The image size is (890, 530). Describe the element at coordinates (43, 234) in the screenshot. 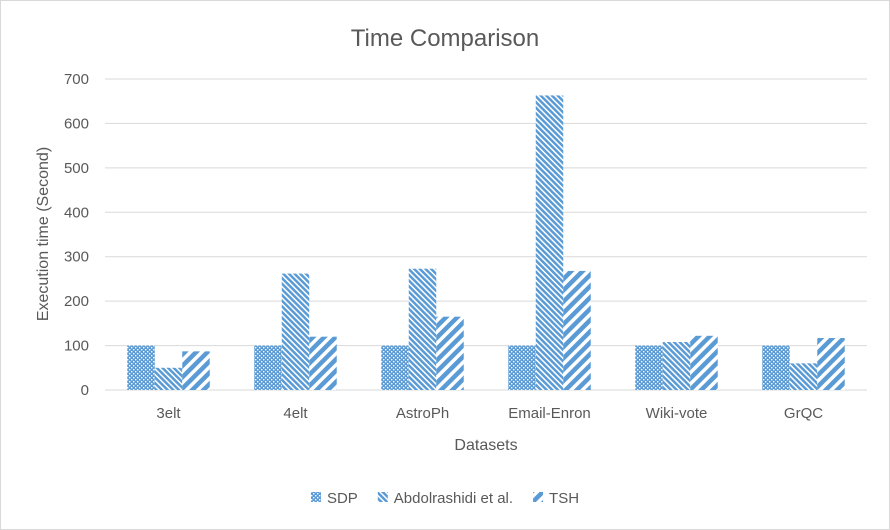

I see `y-axis-label: Execution time (Second)` at that location.